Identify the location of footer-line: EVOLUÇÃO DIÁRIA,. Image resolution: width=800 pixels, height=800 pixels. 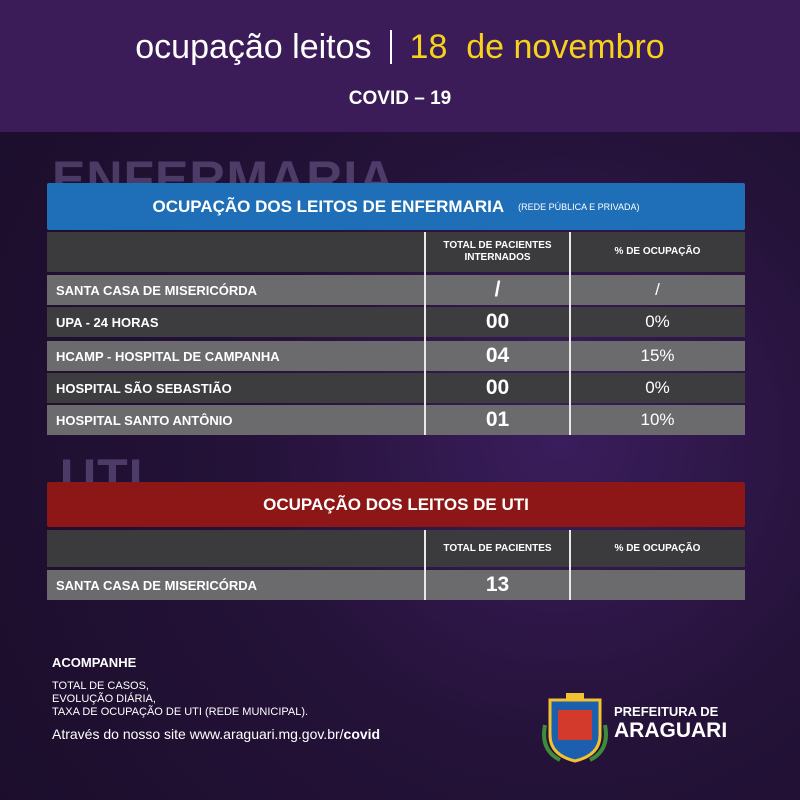
(104, 699).